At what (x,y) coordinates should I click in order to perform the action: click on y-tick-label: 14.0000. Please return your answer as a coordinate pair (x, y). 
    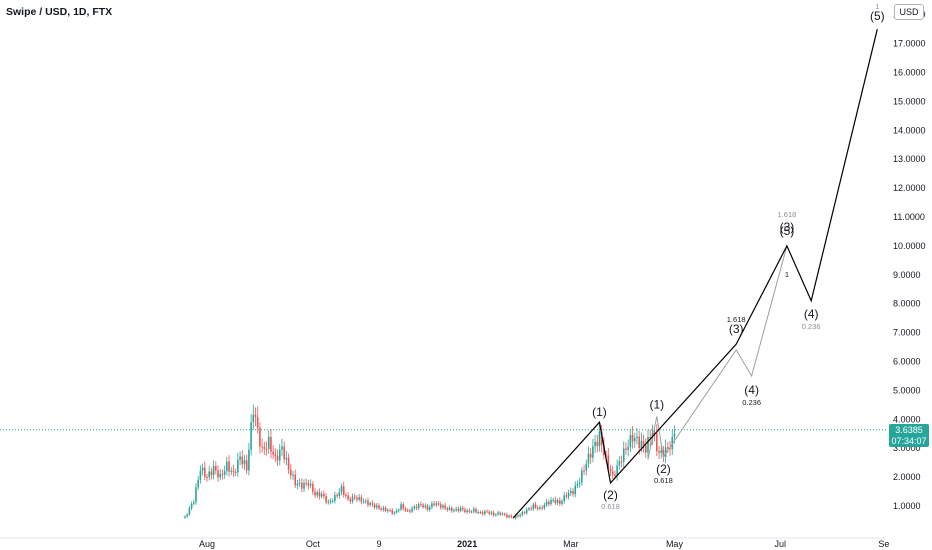
    Looking at the image, I should click on (909, 130).